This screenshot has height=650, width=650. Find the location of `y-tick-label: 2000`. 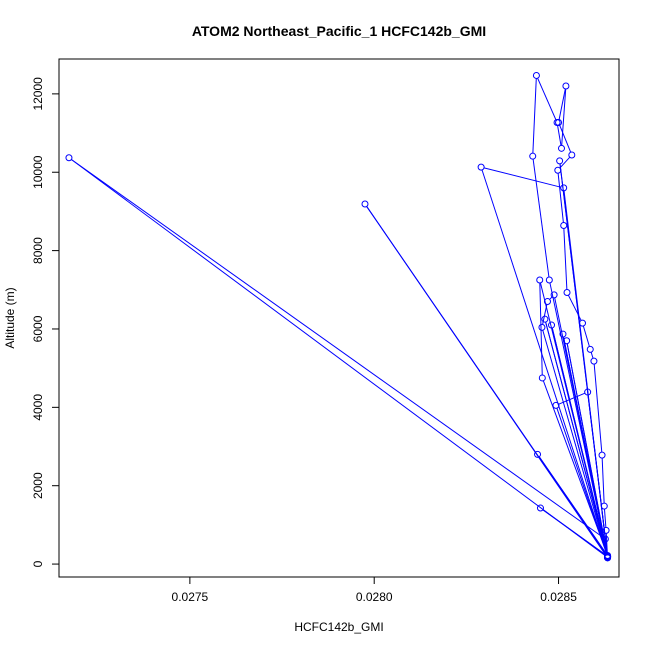

y-tick-label: 2000 is located at coordinates (38, 485).